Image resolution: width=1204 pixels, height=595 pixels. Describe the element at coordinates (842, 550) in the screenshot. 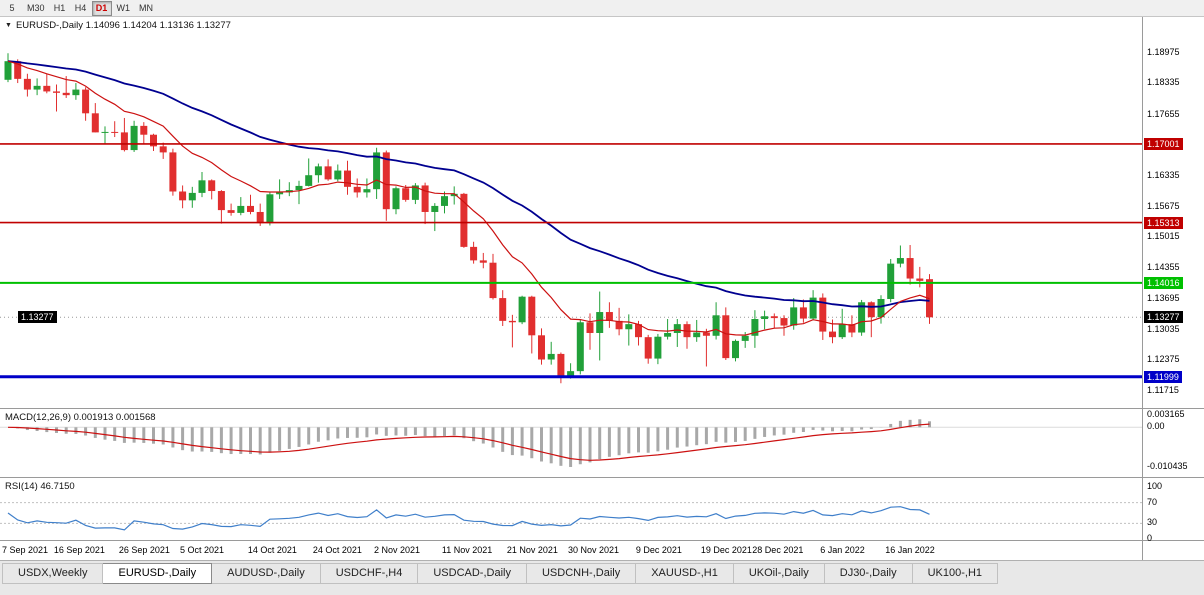

I see `date-label: 6 Jan 2022` at that location.